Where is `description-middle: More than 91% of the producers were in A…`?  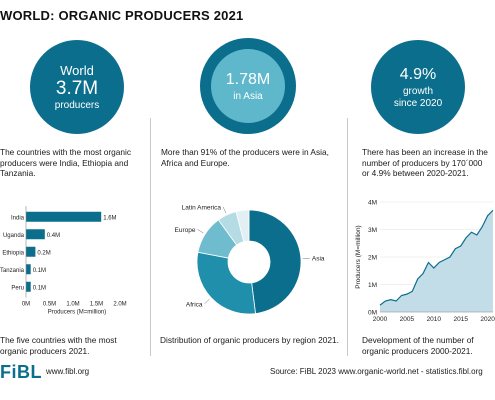
description-middle: More than 91% of the producers were in A… is located at coordinates (245, 157).